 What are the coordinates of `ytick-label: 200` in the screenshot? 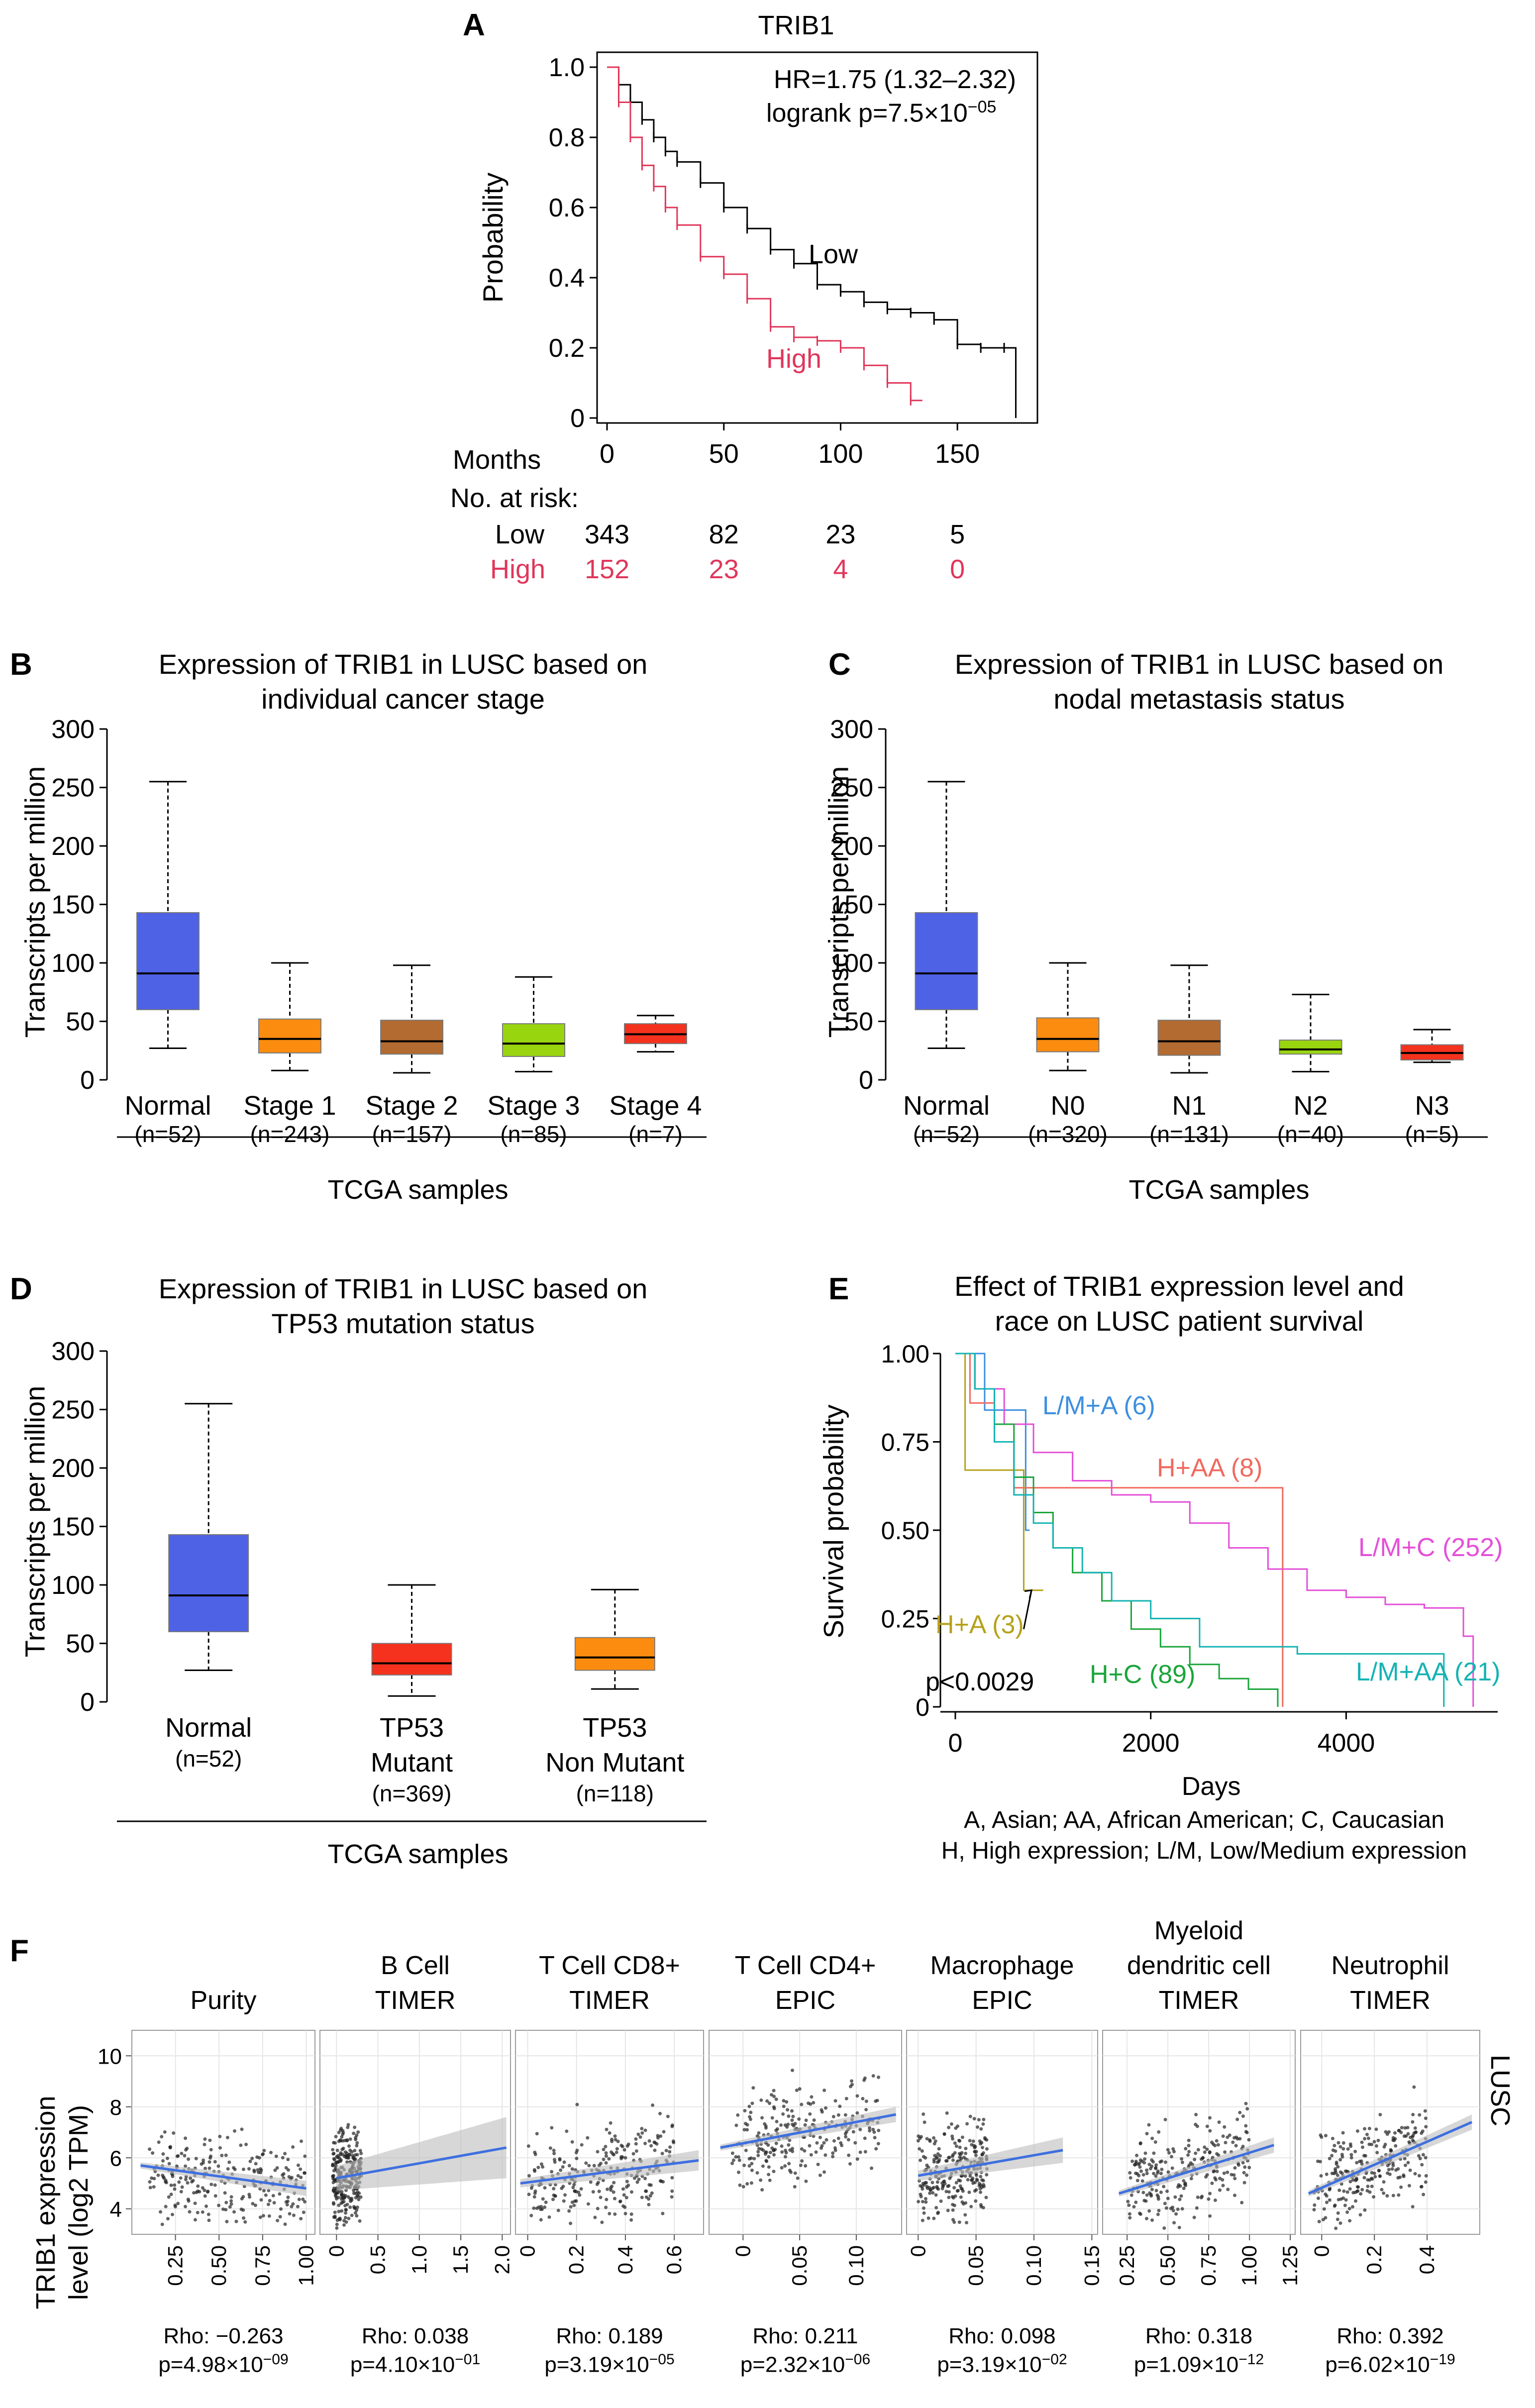 It's located at (851, 846).